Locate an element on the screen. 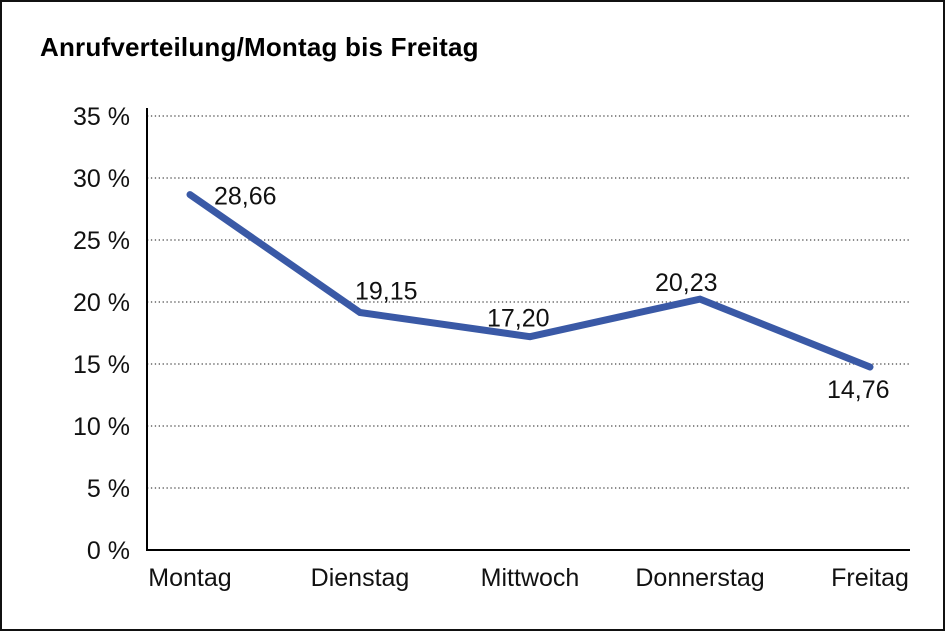 This screenshot has width=945, height=631. y-tick-label: 25 % is located at coordinates (101, 241).